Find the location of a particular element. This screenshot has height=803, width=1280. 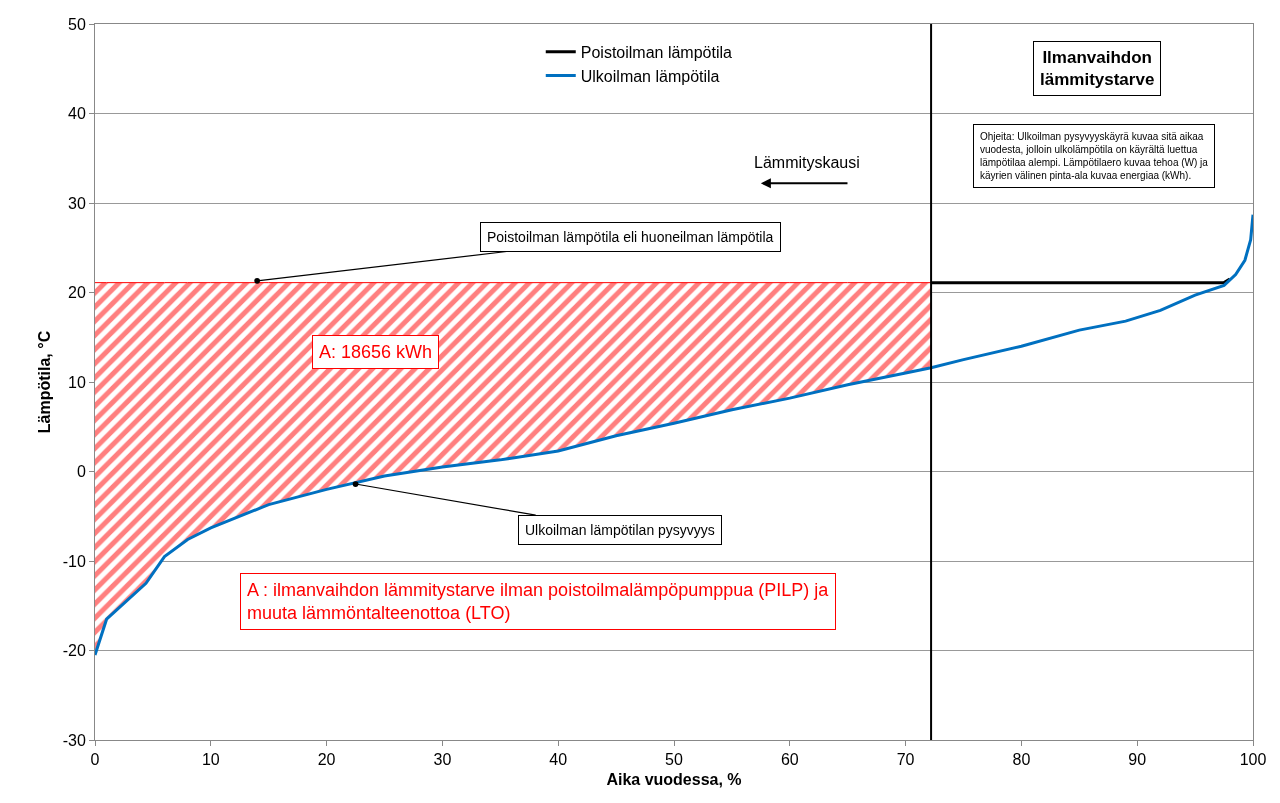

x-tick-label: 10 is located at coordinates (210, 760).